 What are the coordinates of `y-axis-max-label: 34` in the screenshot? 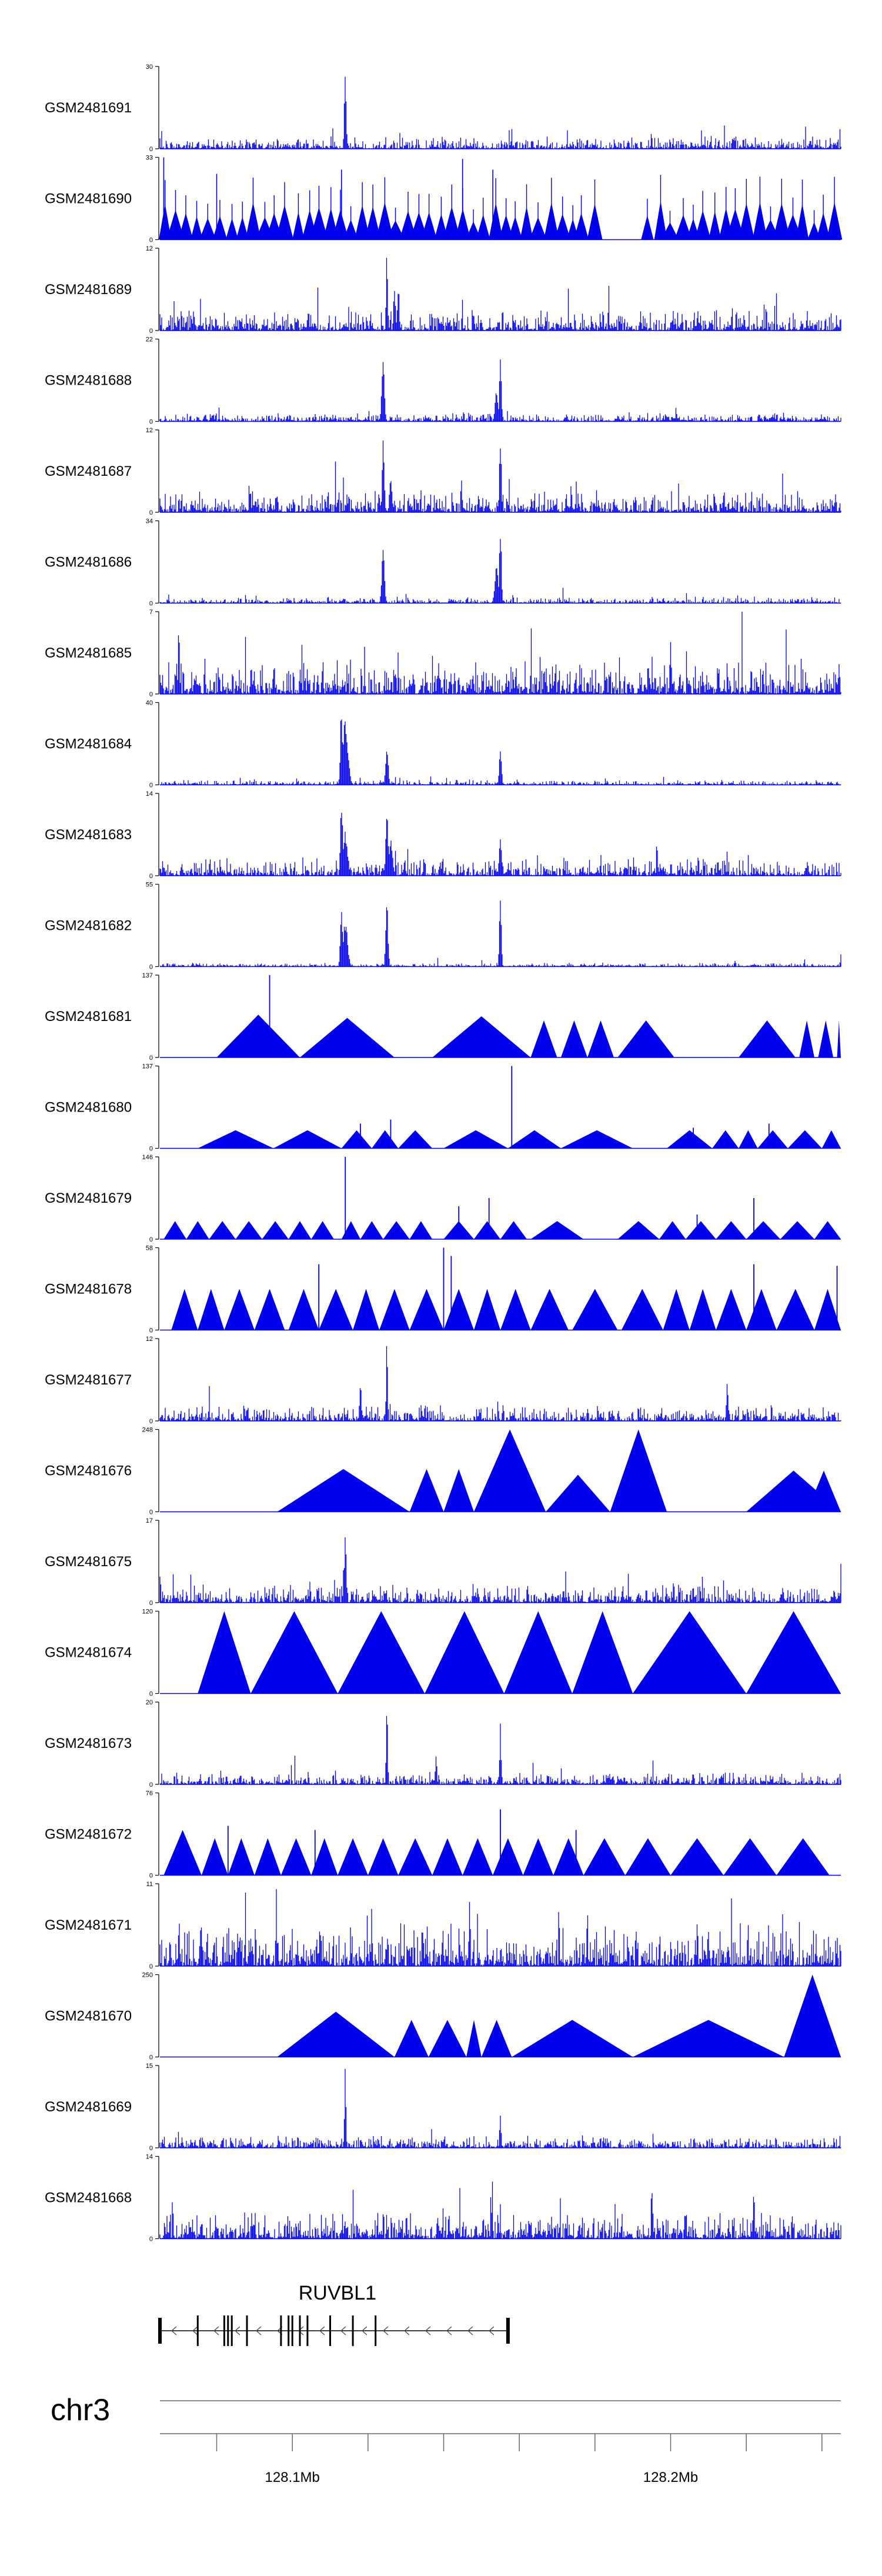 It's located at (149, 521).